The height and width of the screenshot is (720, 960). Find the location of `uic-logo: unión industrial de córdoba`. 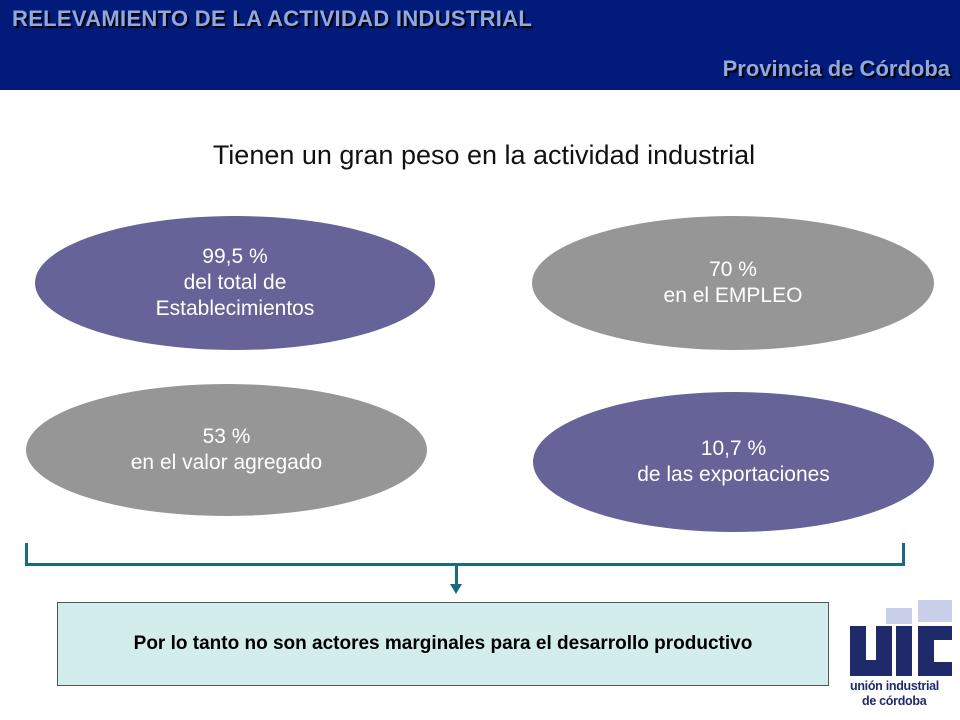

uic-logo: unión industrial de córdoba is located at coordinates (899, 660).